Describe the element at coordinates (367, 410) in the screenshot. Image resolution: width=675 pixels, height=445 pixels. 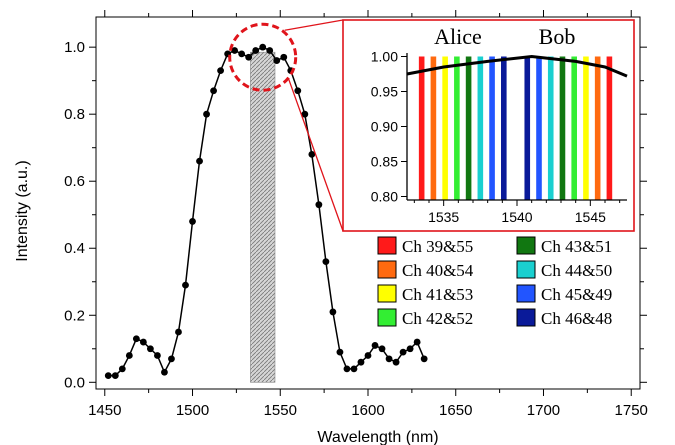
I see `x-tick-label: 1600` at that location.